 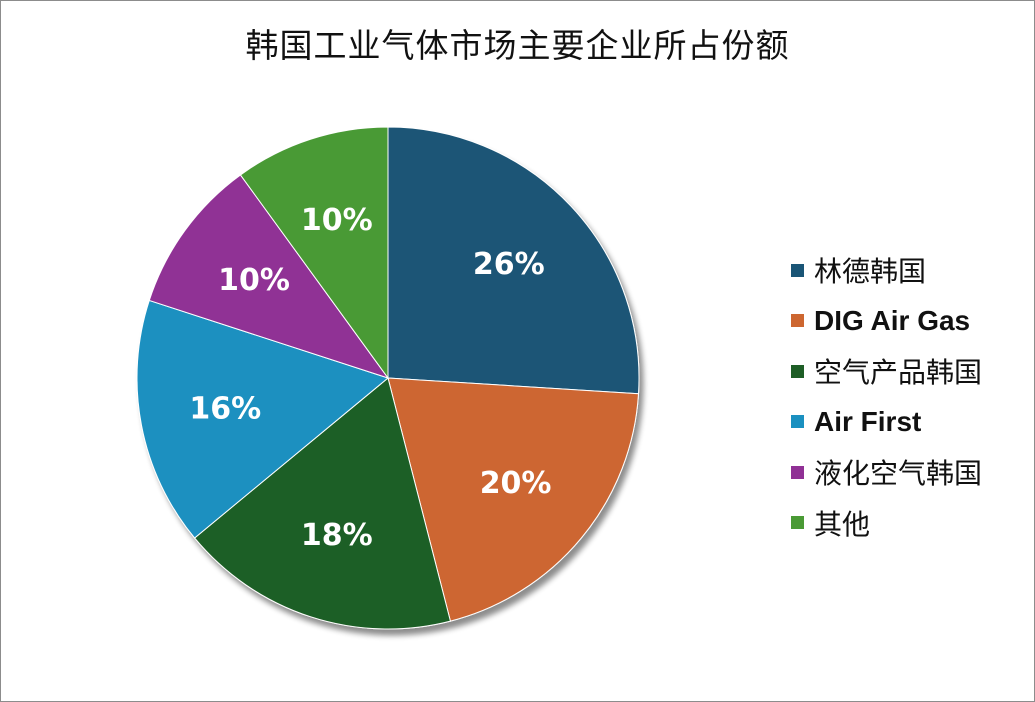 I want to click on legend-label: 空气产品韩国, so click(x=898, y=373).